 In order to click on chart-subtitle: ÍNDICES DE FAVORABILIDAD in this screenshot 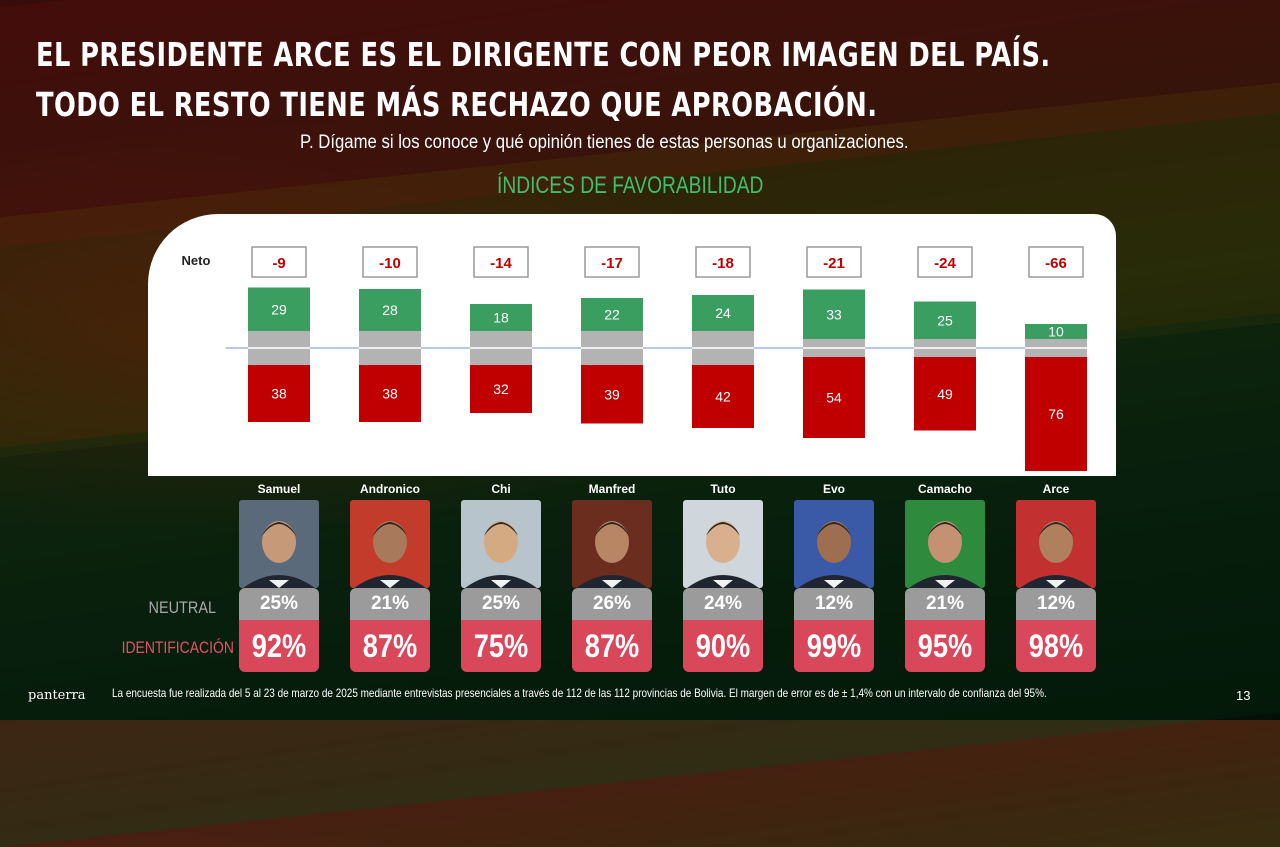, I will do `click(630, 185)`.